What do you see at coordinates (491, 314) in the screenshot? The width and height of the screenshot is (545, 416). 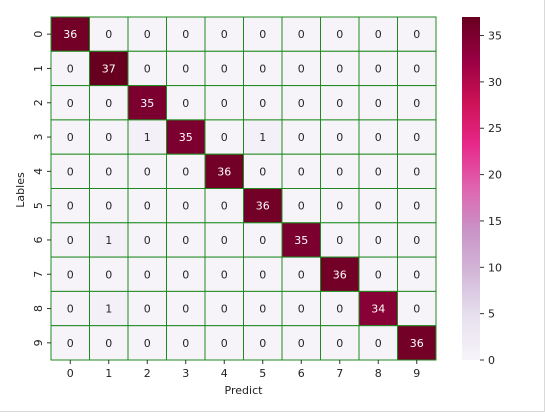 I see `colorbar-tick-label: 5` at bounding box center [491, 314].